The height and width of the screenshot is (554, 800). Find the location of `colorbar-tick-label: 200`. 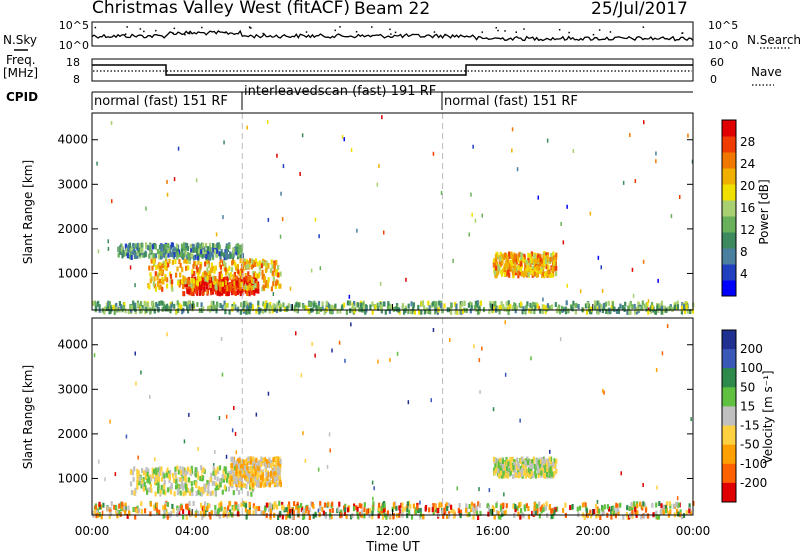

colorbar-tick-label: 200 is located at coordinates (751, 349).